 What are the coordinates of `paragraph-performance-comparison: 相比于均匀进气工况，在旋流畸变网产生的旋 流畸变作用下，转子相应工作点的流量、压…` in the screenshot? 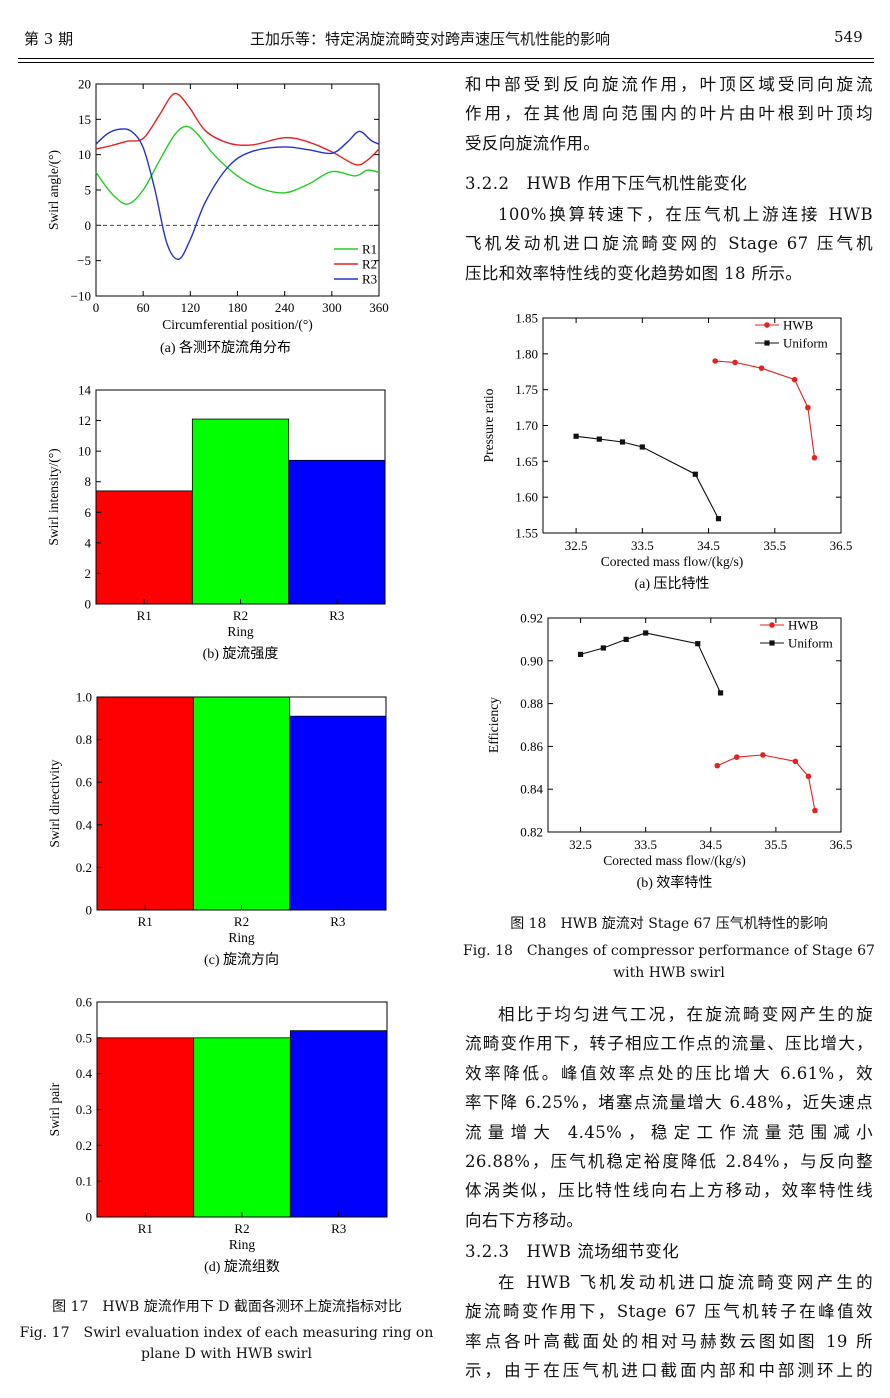 It's located at (669, 1117).